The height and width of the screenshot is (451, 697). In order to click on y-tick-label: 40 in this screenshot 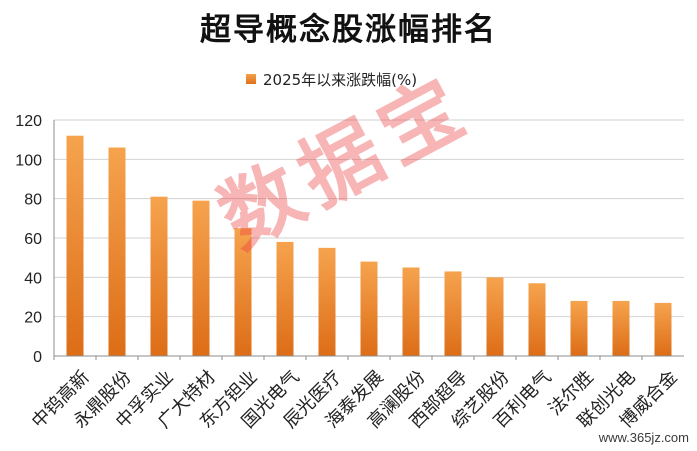, I will do `click(33, 278)`.